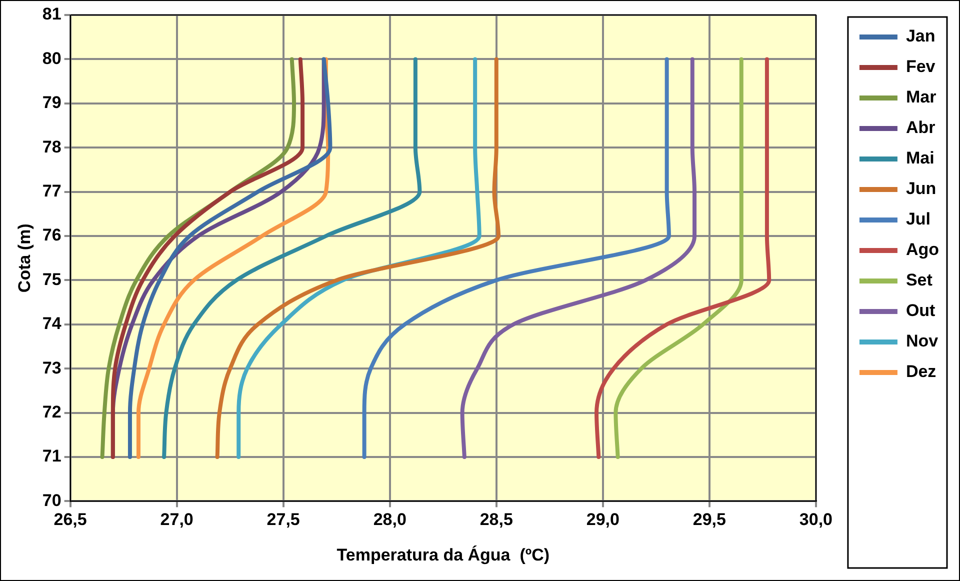 The width and height of the screenshot is (960, 581). Describe the element at coordinates (52, 235) in the screenshot. I see `y-tick-label: 76` at that location.